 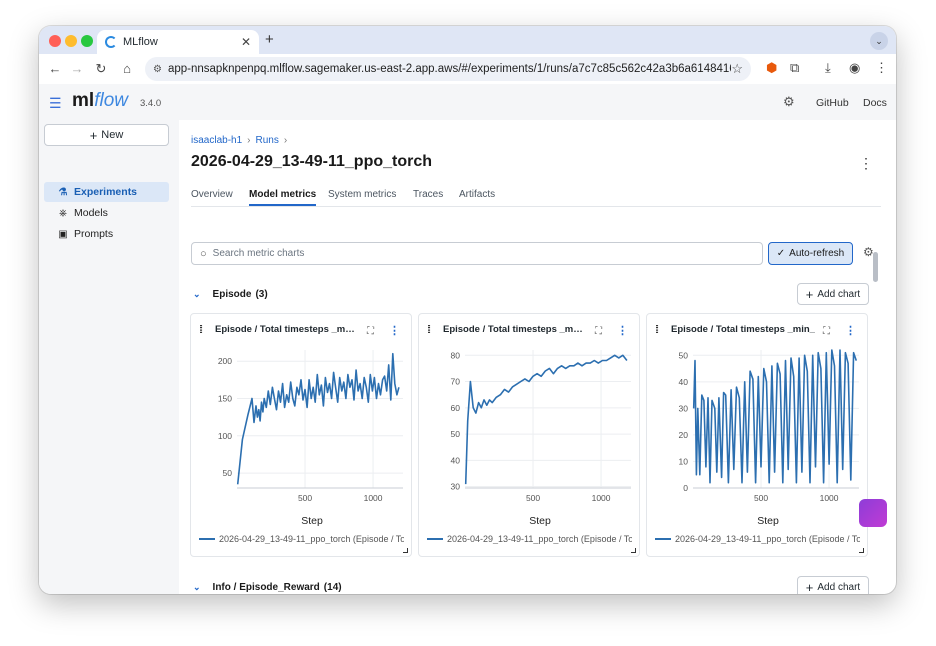 I want to click on section-episode-header: ⌄ Episode (3), so click(x=230, y=294).